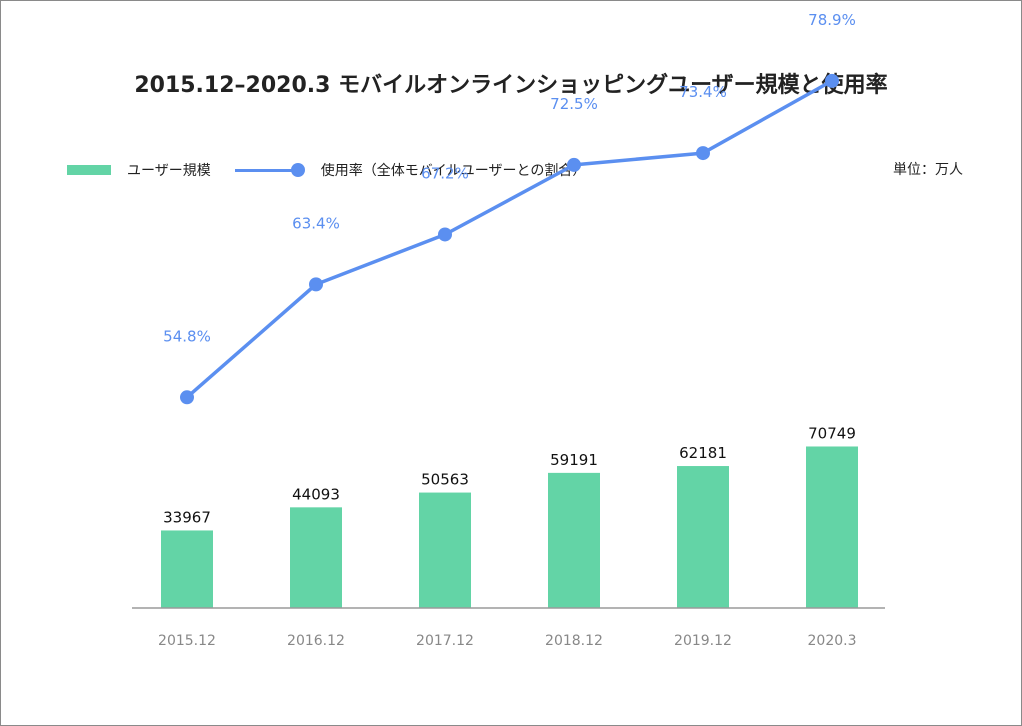  What do you see at coordinates (445, 550) in the screenshot?
I see `bar-2017.12` at bounding box center [445, 550].